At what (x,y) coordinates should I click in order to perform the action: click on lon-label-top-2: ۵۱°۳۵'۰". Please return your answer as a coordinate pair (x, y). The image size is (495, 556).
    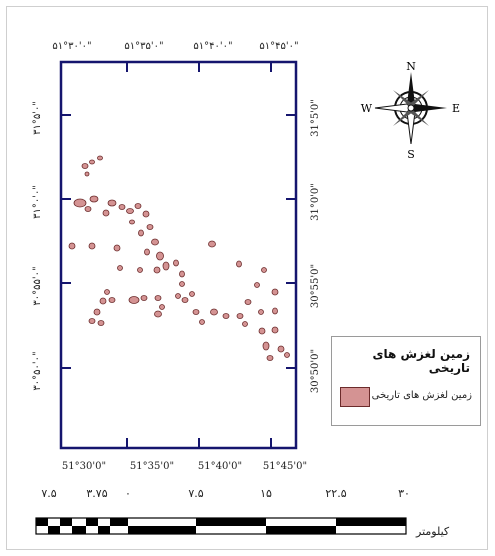
    Looking at the image, I should click on (143, 46).